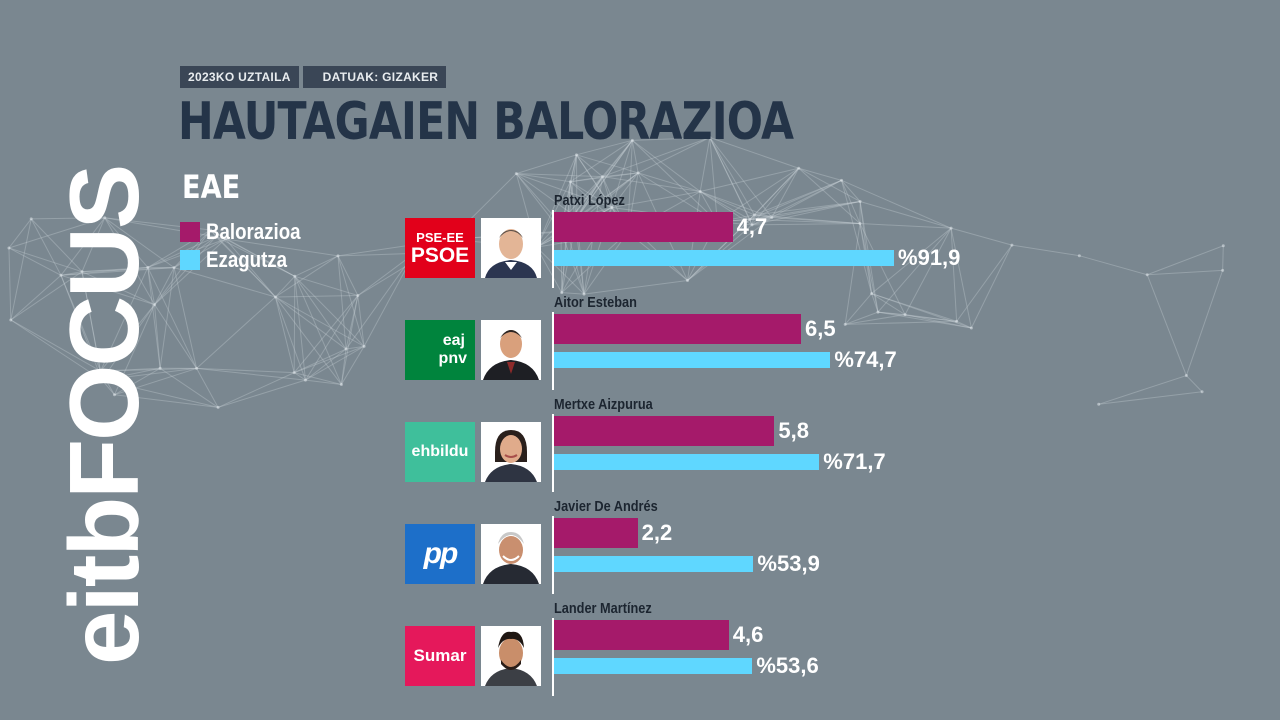  I want to click on candidate-name: Mertxe Aizpurua, so click(603, 404).